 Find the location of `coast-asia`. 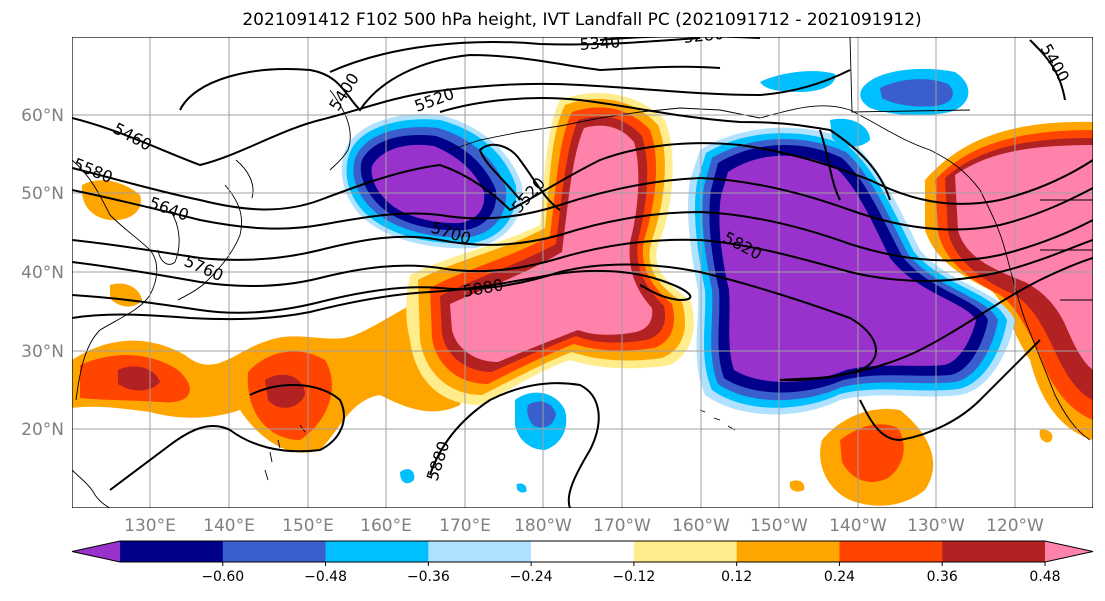

coast-asia is located at coordinates (115, 280).